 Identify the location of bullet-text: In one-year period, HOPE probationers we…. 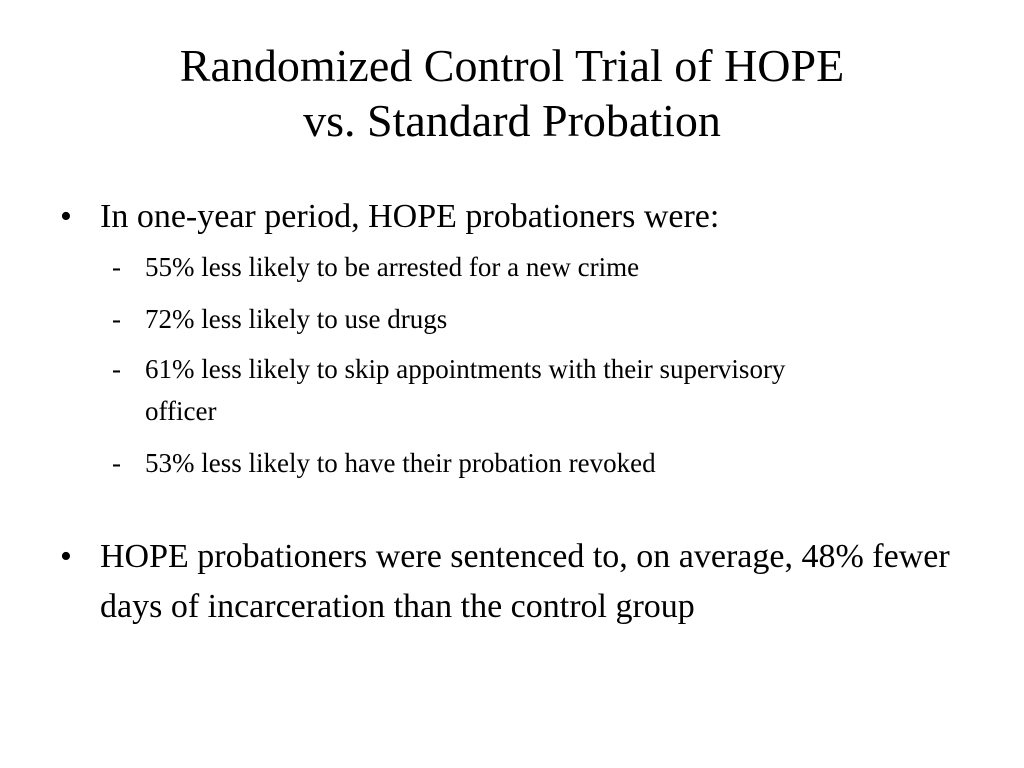
(410, 216).